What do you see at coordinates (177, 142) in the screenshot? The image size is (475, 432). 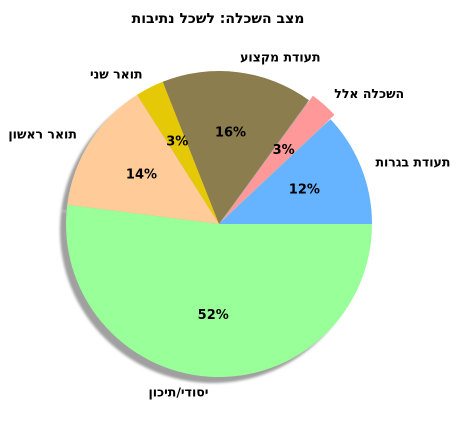 I see `percent-label-3: 3%` at bounding box center [177, 142].